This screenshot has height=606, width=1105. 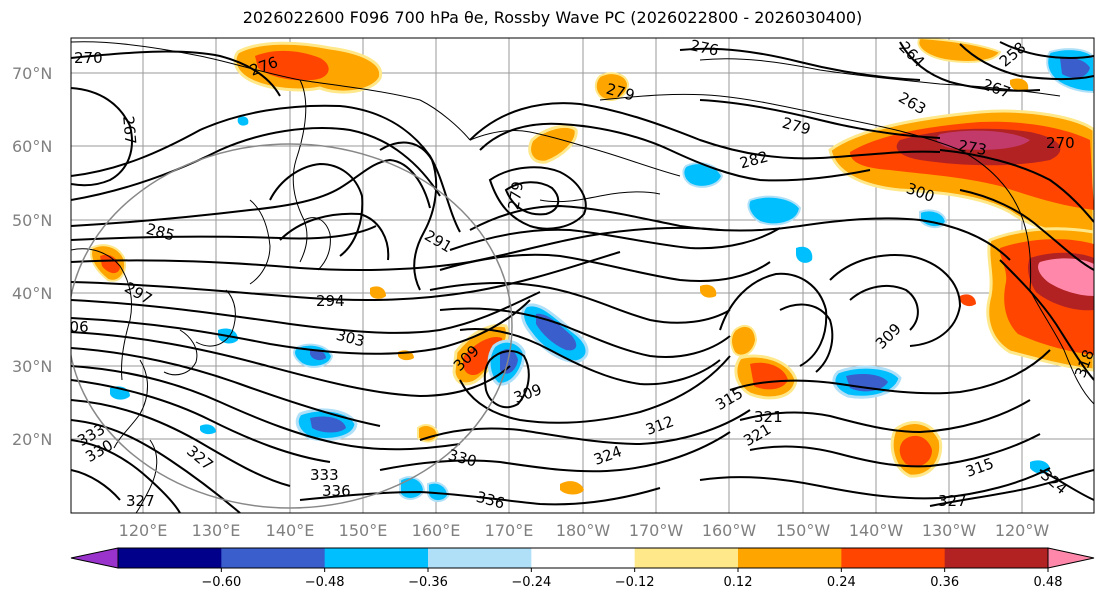 I want to click on contour-label: 294, so click(x=330, y=301).